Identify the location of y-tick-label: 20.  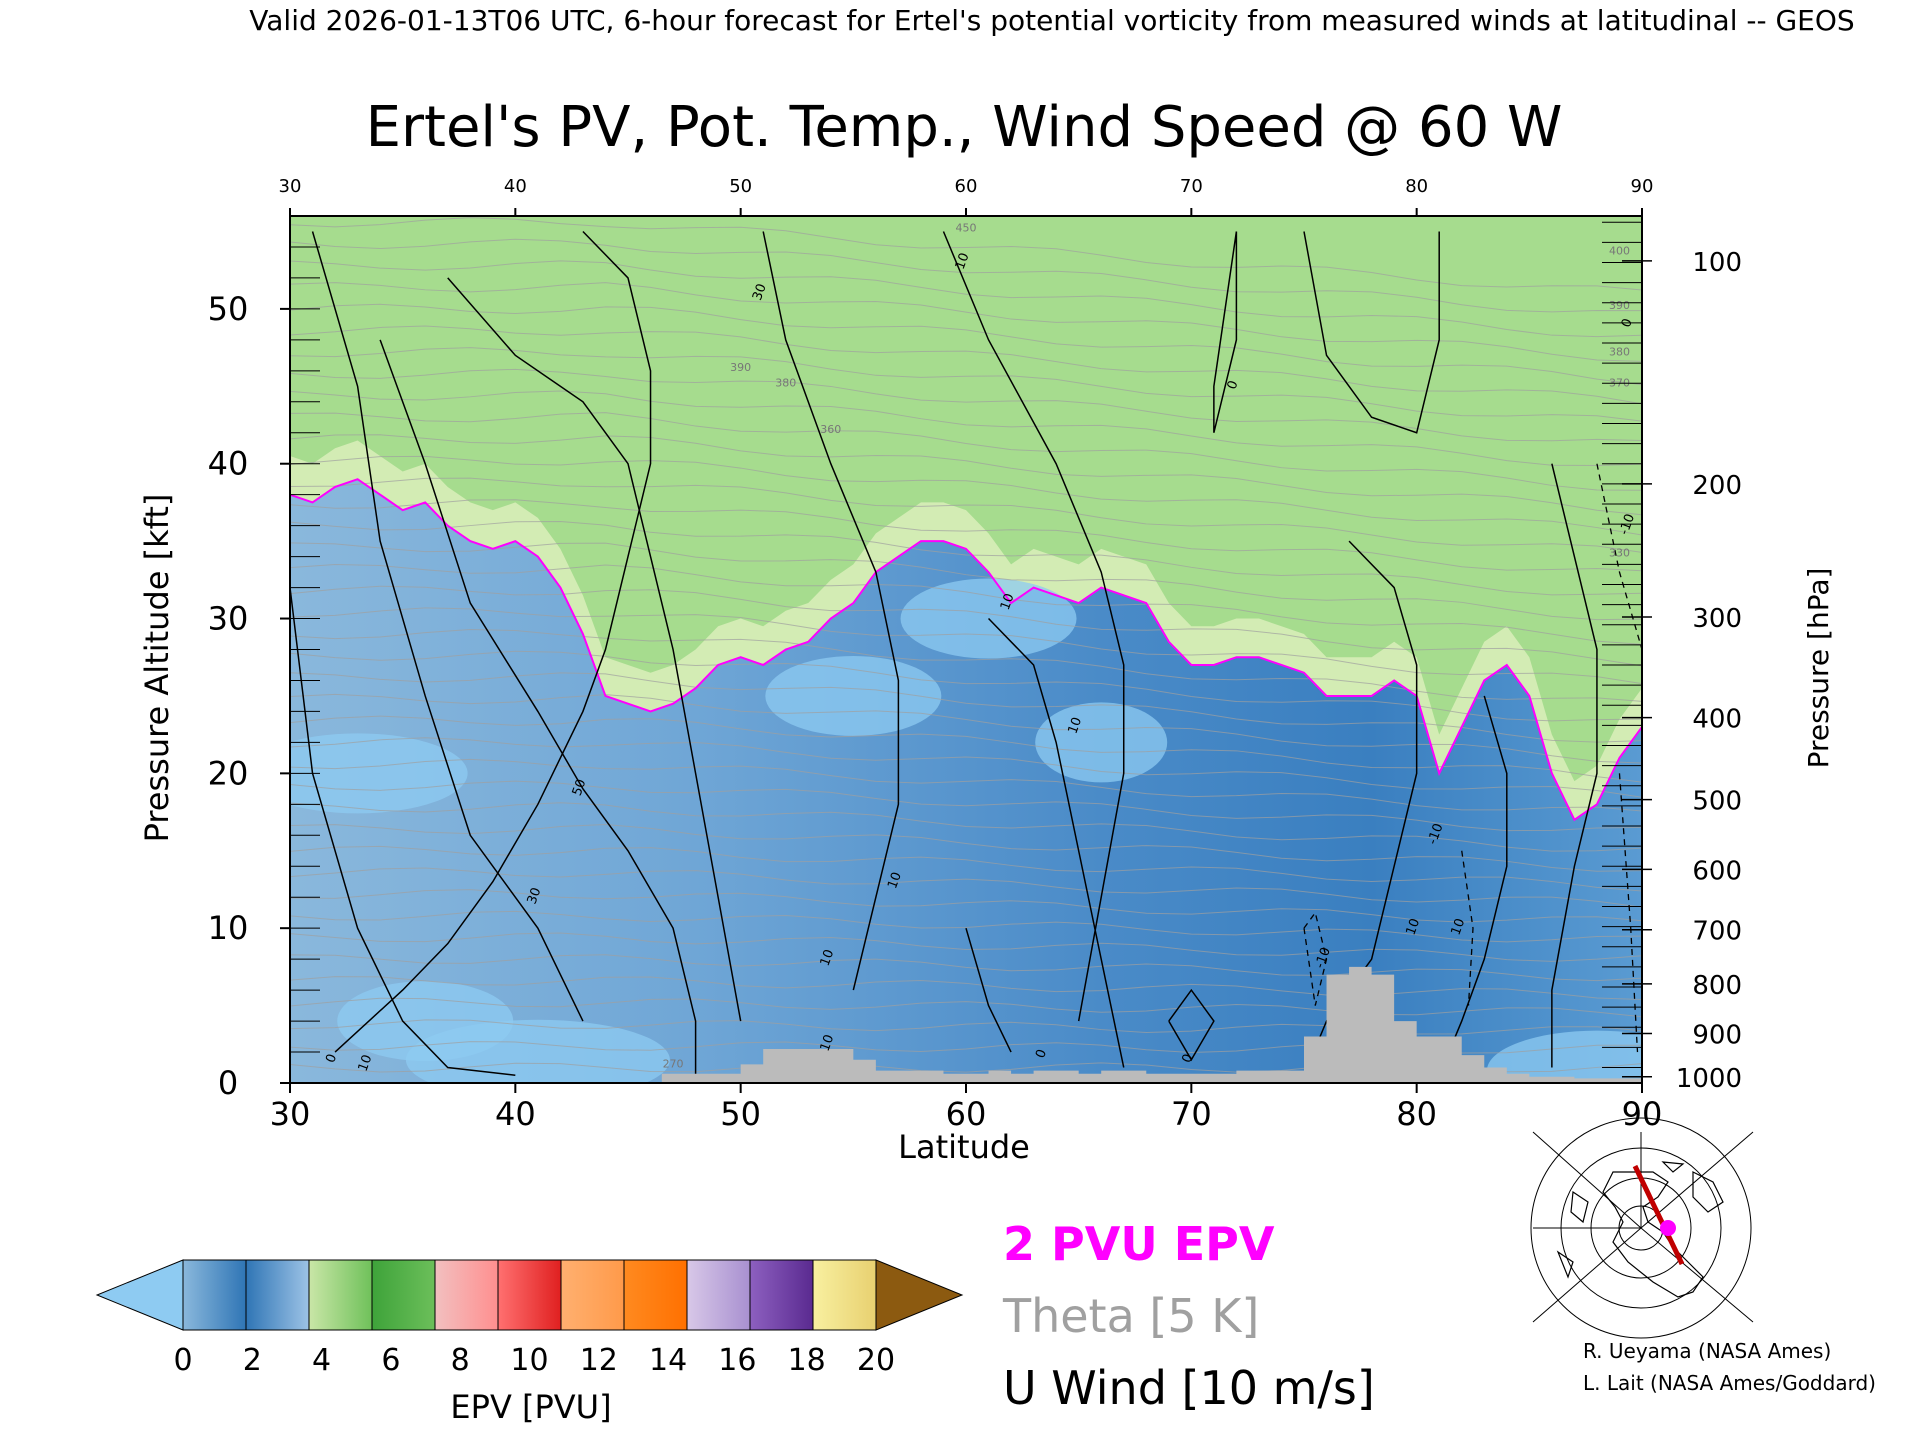
(228, 773).